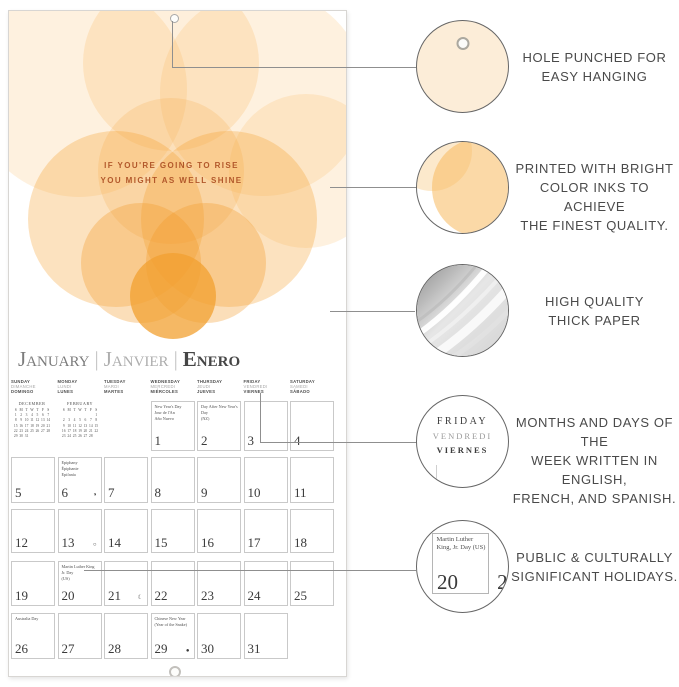  I want to click on calendar-cell-31: 31, so click(265, 636).